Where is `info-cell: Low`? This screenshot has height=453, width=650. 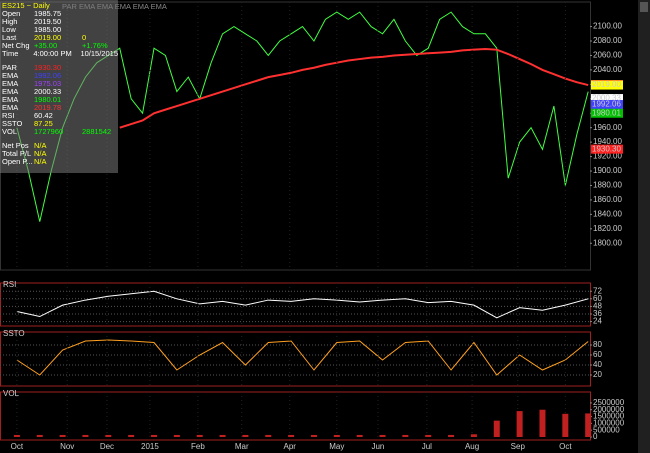 info-cell: Low is located at coordinates (9, 29).